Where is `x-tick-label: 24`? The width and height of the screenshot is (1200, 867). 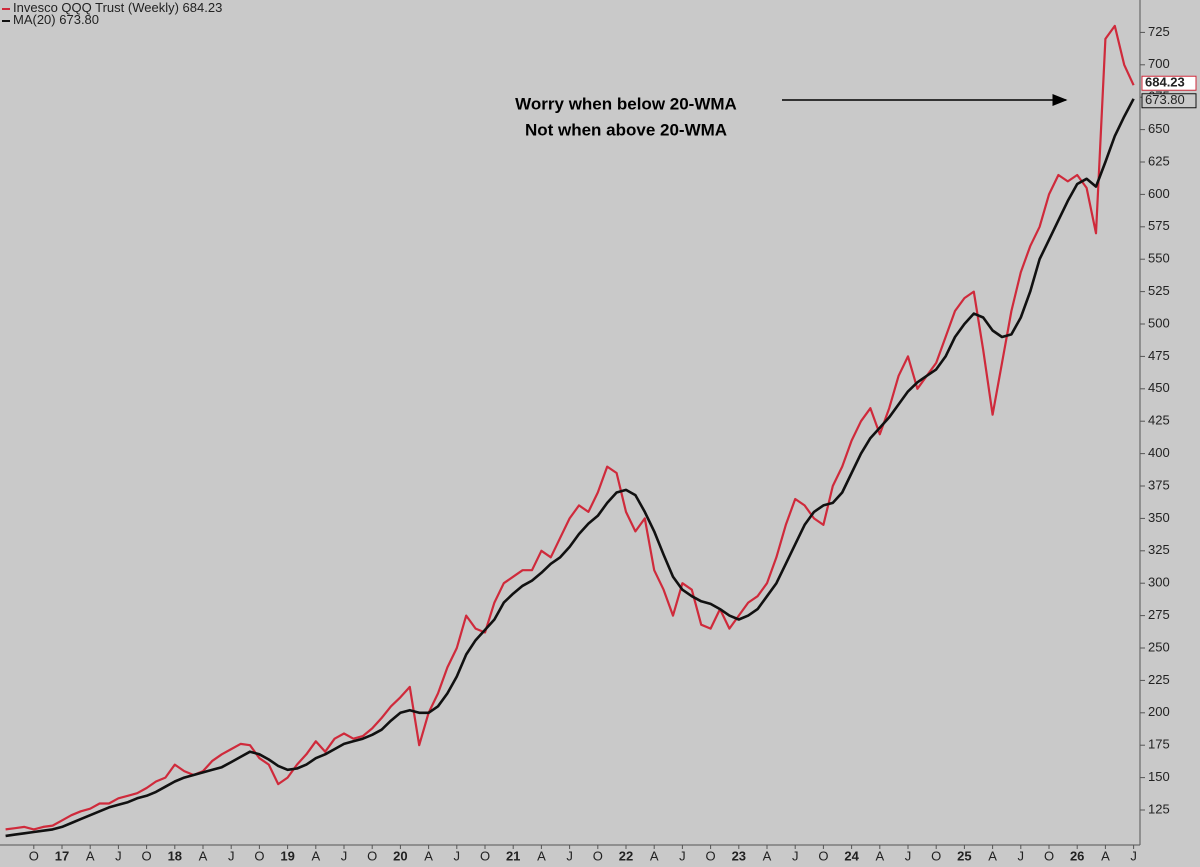
x-tick-label: 24 is located at coordinates (851, 855).